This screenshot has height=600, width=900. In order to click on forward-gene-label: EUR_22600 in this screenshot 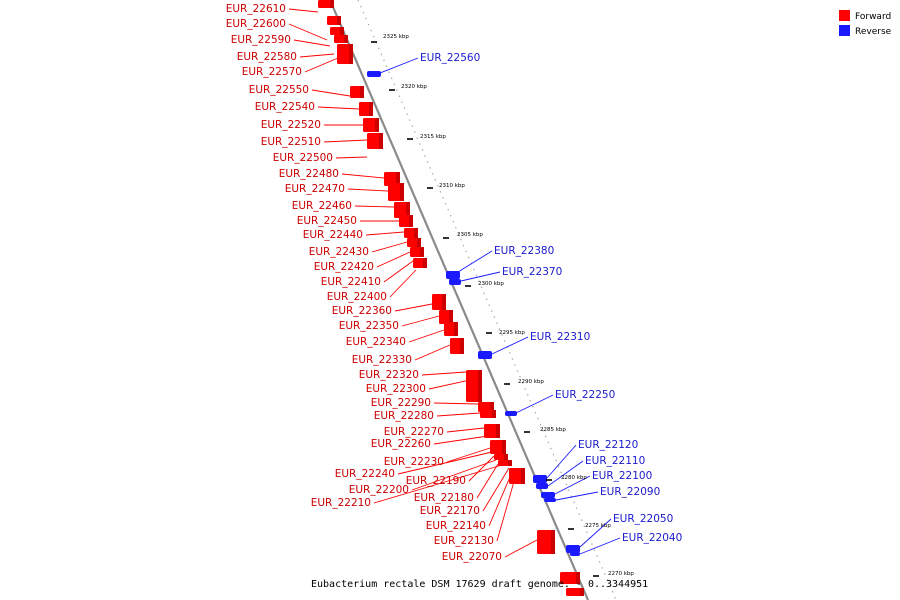, I will do `click(256, 24)`.